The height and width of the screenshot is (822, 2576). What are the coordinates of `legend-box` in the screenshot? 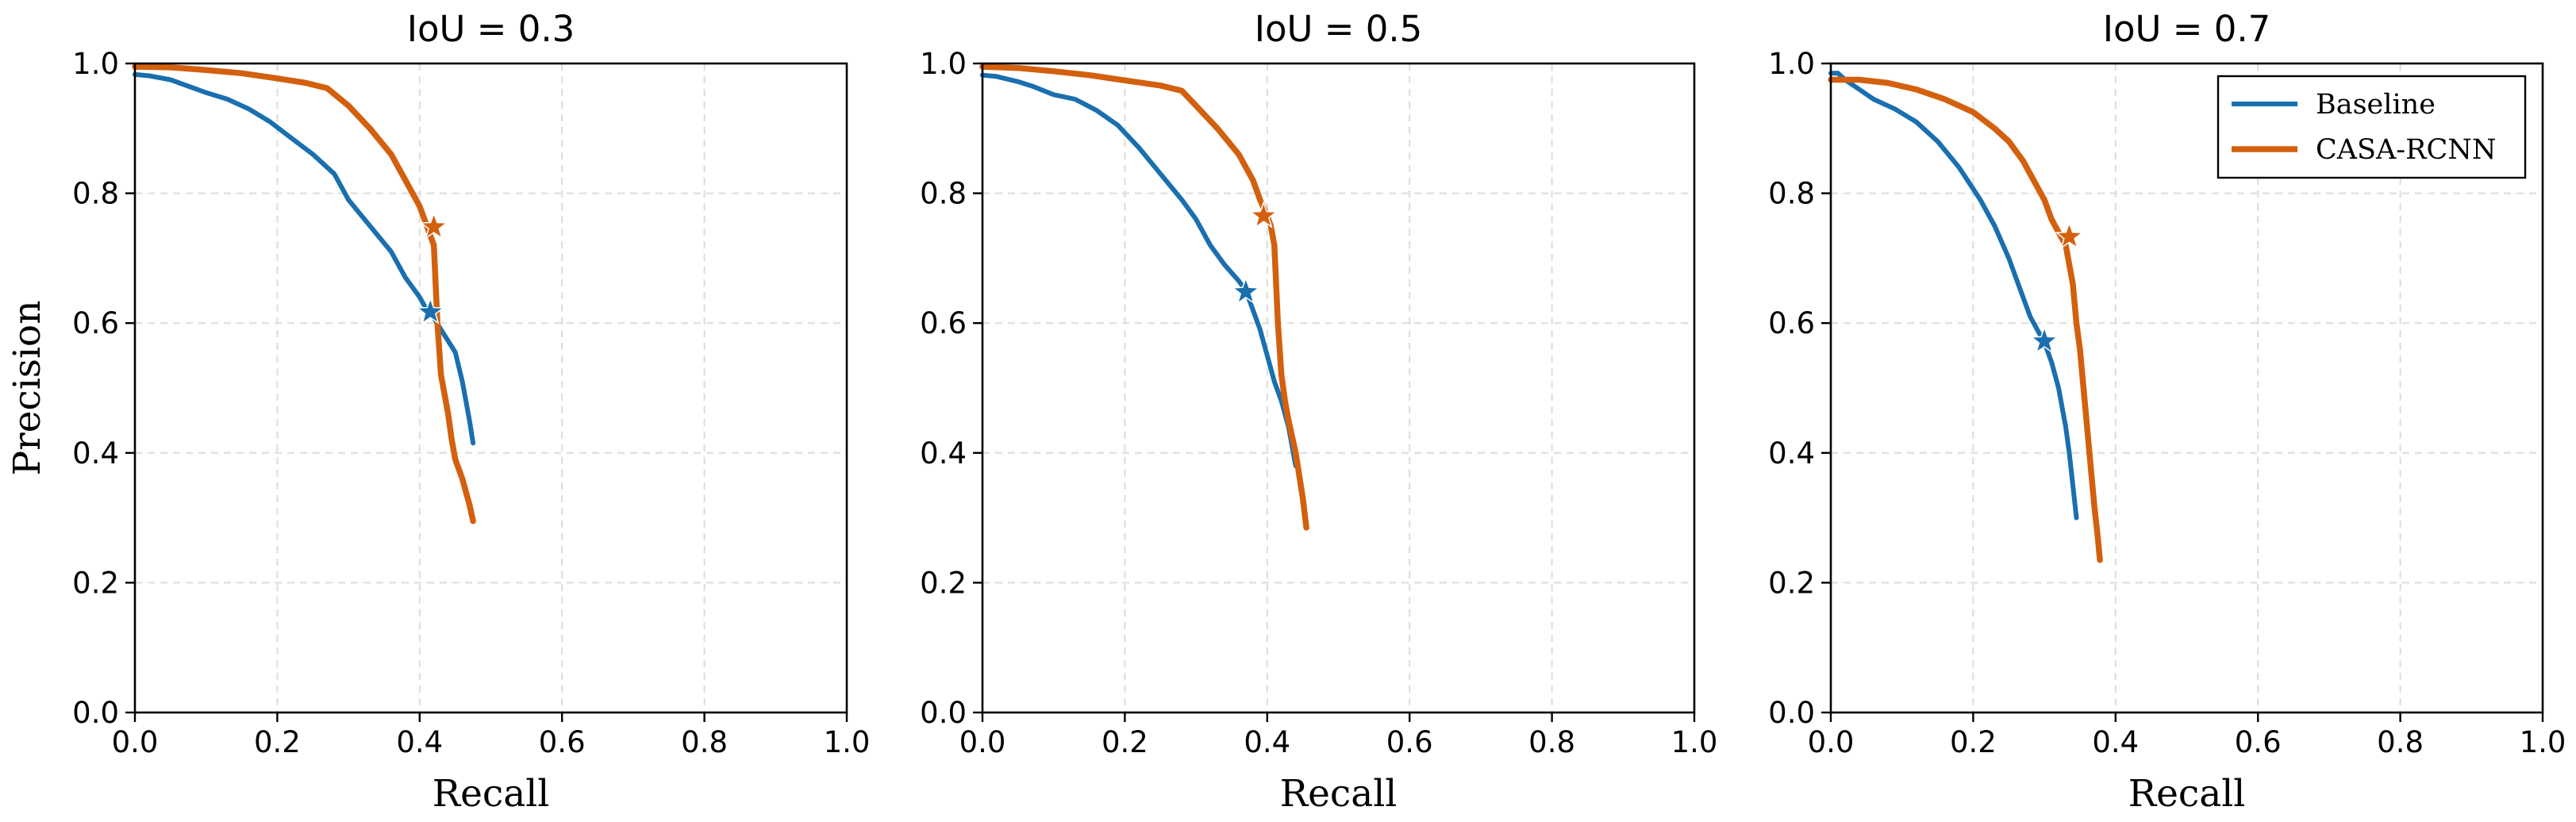 It's located at (2372, 127).